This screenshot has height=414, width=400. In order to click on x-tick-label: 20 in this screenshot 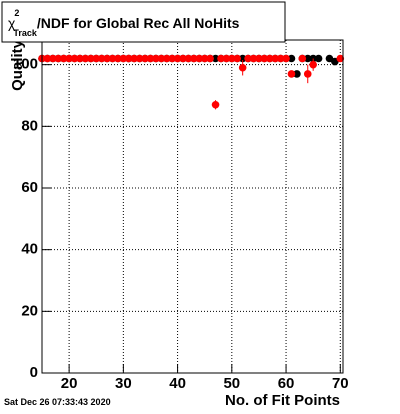, I will do `click(69, 383)`.